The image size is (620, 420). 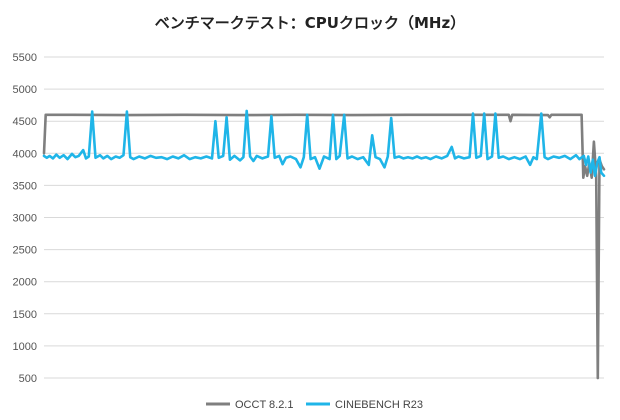 I want to click on y-tick-label: 4000, so click(x=25, y=154).